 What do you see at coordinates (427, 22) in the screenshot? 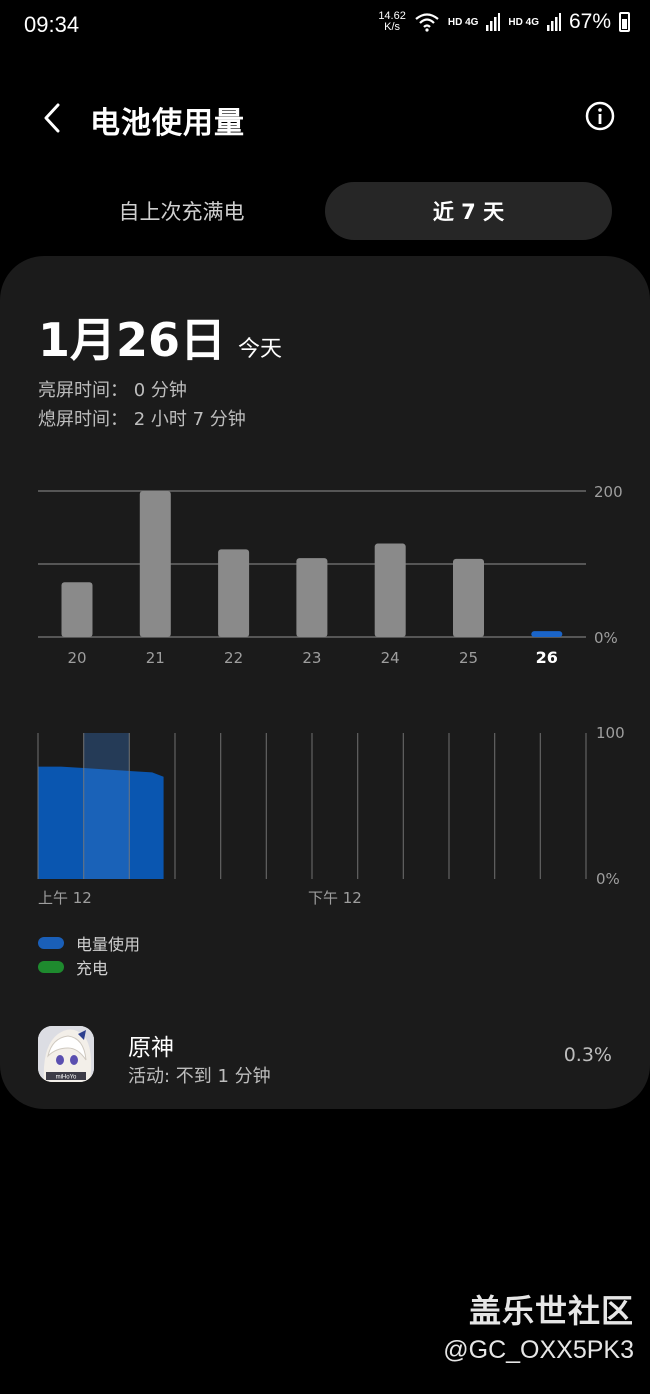
I see `wifi-icon` at bounding box center [427, 22].